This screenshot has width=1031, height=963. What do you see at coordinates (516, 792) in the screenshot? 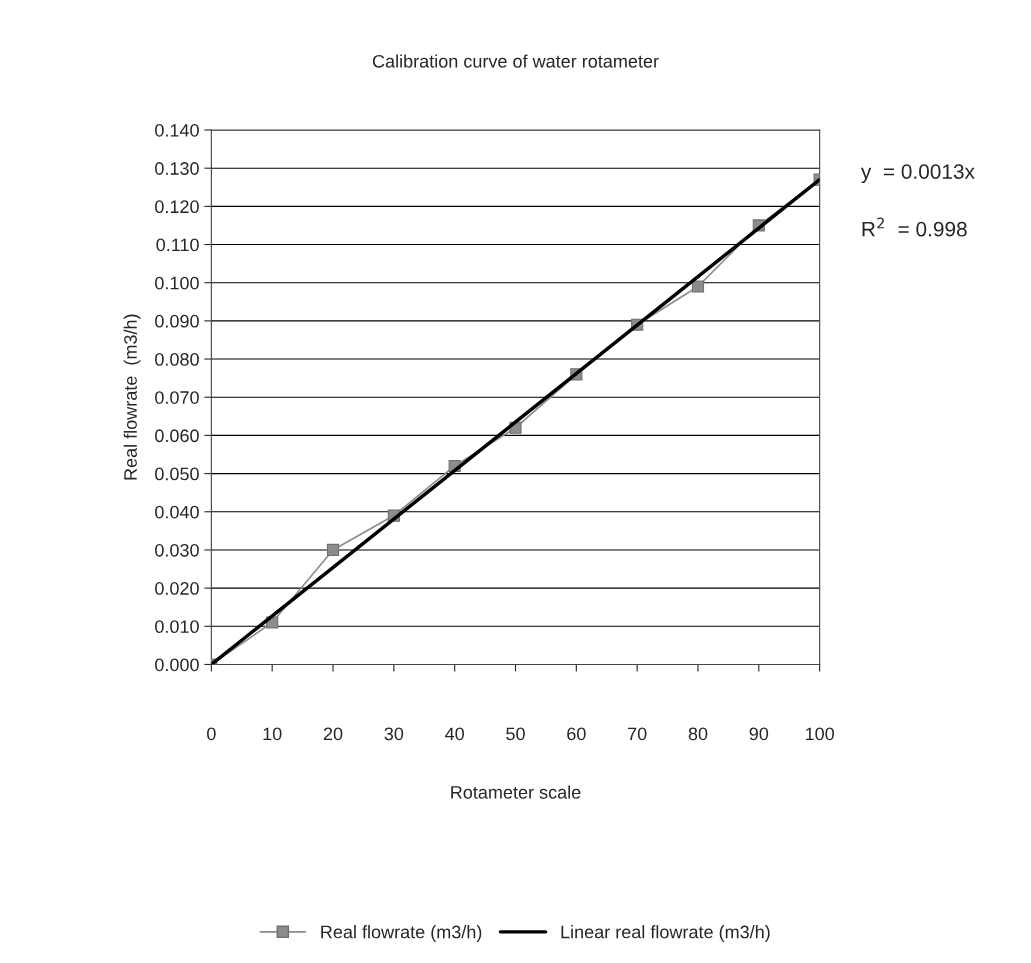
I see `x-axis-title: Rotameter scale` at bounding box center [516, 792].